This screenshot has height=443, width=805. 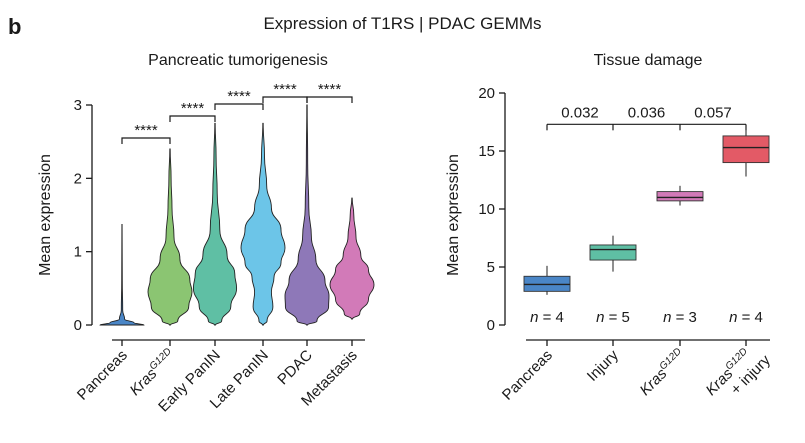 What do you see at coordinates (486, 151) in the screenshot?
I see `y-tick-label: 15` at bounding box center [486, 151].